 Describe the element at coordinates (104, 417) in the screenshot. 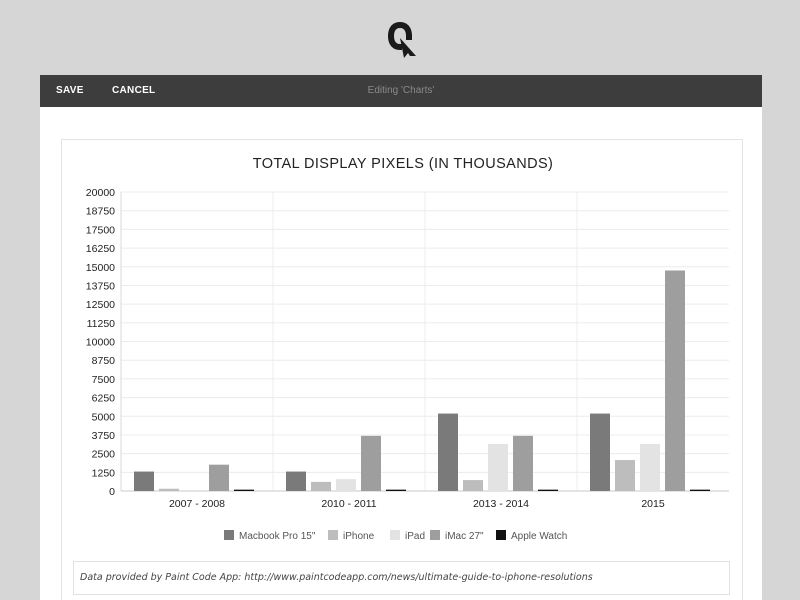

I see `y-tick-label: 5000` at that location.